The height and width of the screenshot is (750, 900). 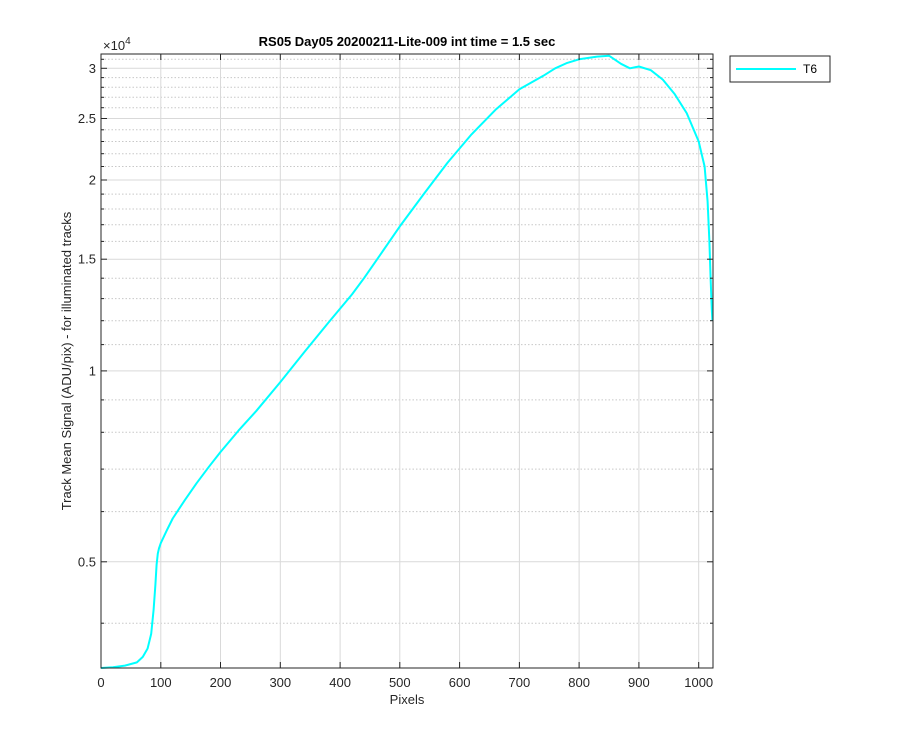 I want to click on x-tick-label-8: 800, so click(x=579, y=682).